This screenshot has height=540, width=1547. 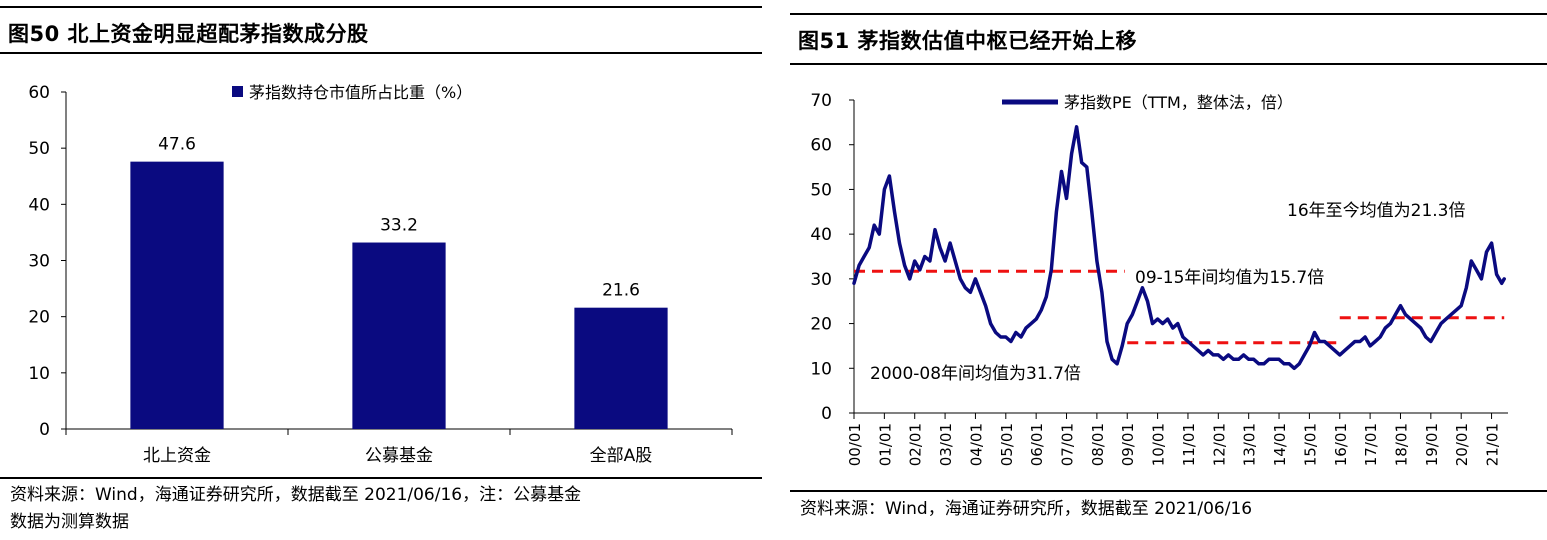 I want to click on x-tick-label: 01/01, so click(x=885, y=444).